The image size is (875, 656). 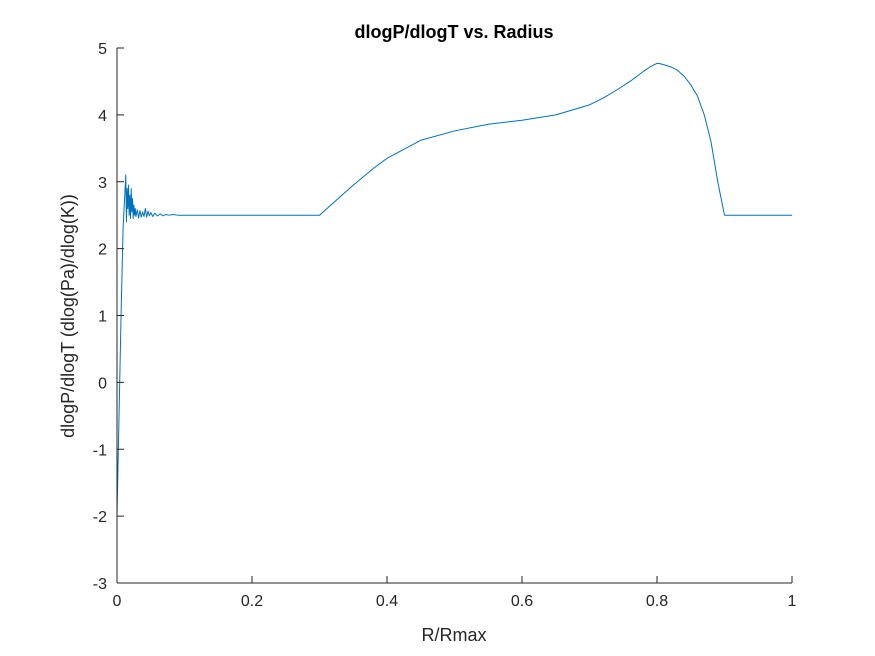 What do you see at coordinates (102, 383) in the screenshot?
I see `y-tick-label: 0` at bounding box center [102, 383].